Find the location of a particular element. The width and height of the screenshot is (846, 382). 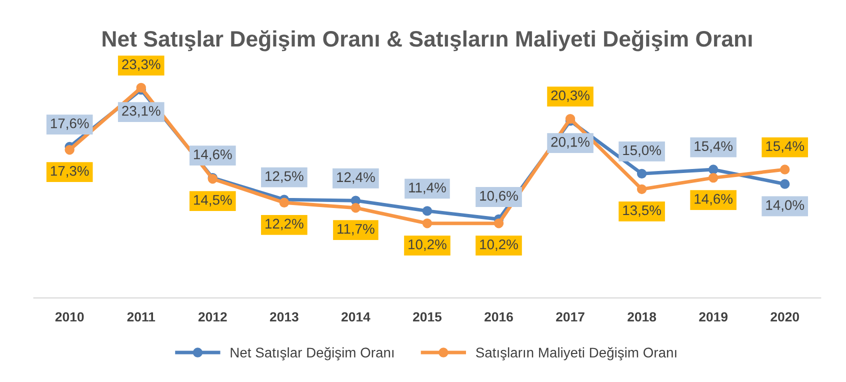

x-tick-label: 2016 is located at coordinates (498, 317).